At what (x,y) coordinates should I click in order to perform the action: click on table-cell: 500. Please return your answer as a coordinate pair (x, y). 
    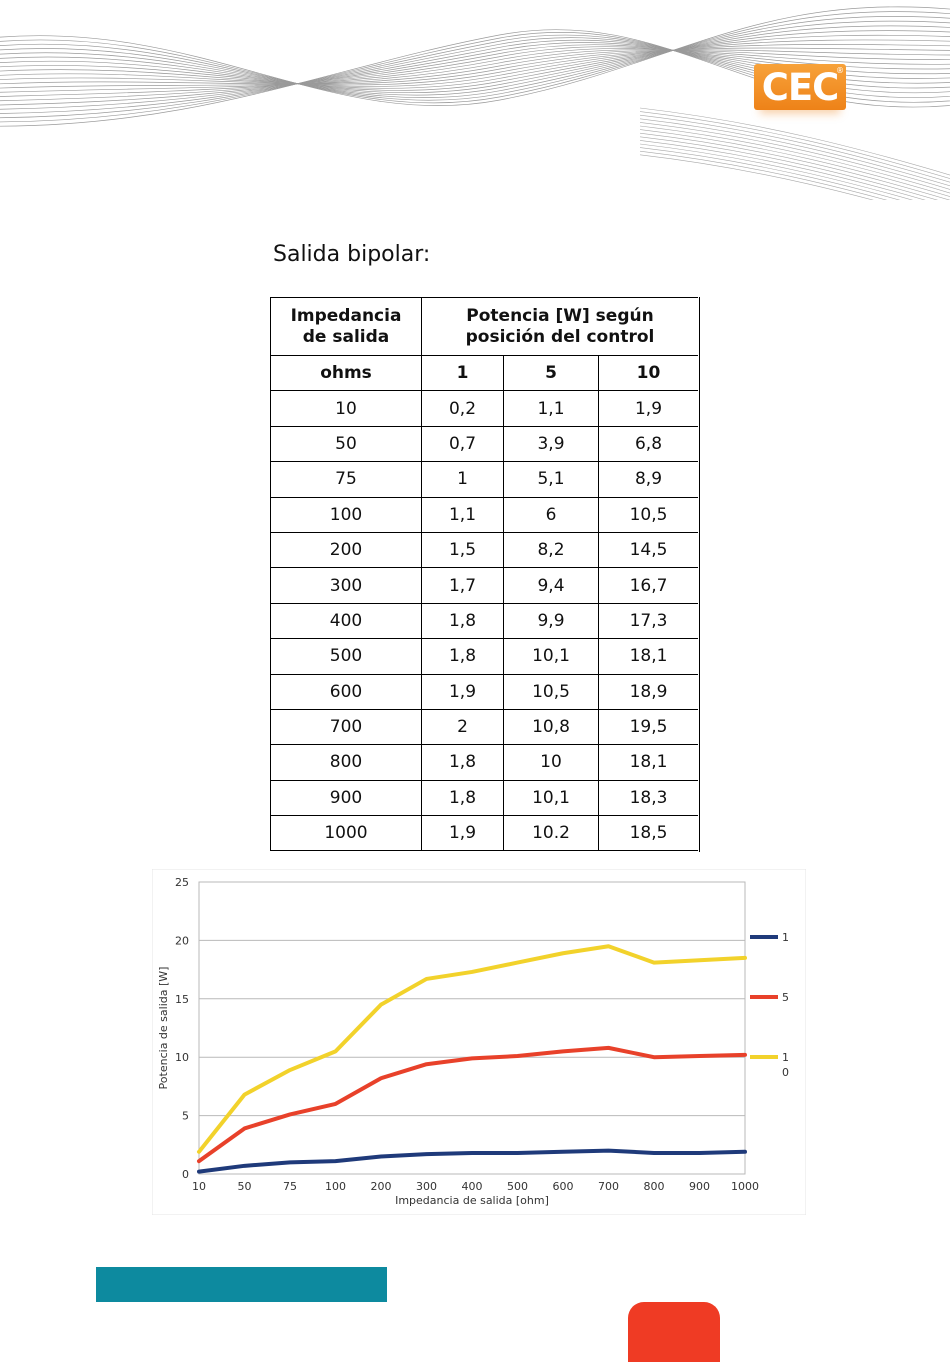
    Looking at the image, I should click on (346, 656).